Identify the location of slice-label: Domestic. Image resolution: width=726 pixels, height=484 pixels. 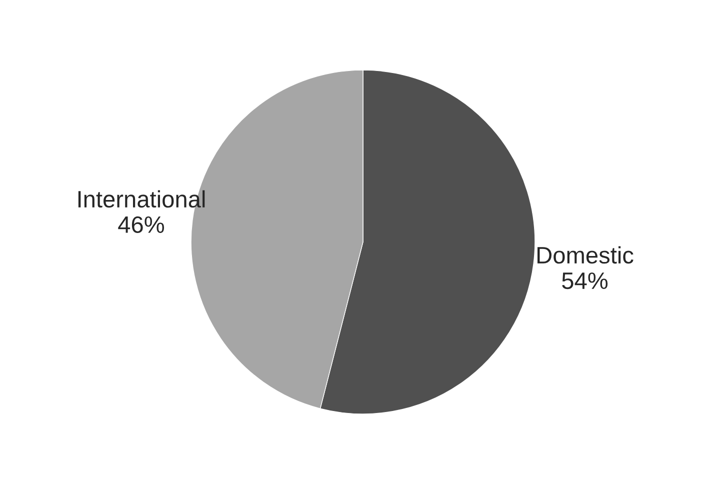
(586, 255).